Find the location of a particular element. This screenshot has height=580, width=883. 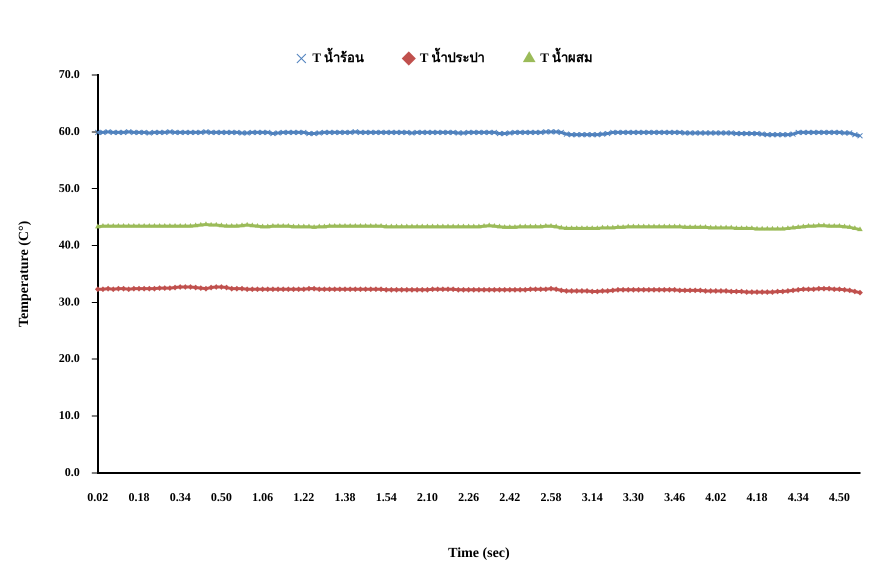

x-axis-title: Time (sec) is located at coordinates (479, 554).